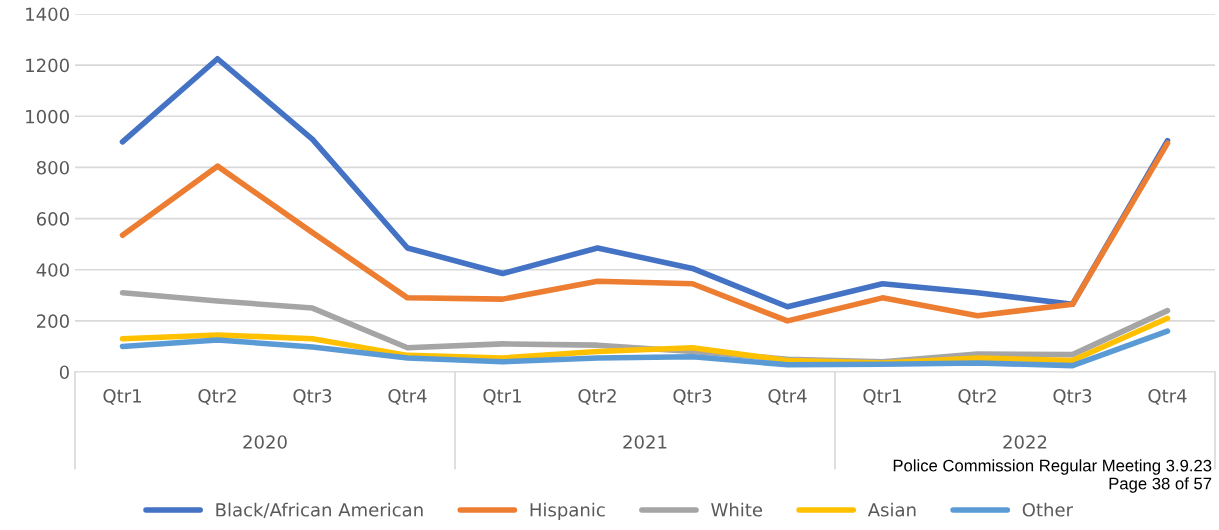 This screenshot has height=530, width=1219. What do you see at coordinates (52, 219) in the screenshot?
I see `y-tick-label: 600` at bounding box center [52, 219].